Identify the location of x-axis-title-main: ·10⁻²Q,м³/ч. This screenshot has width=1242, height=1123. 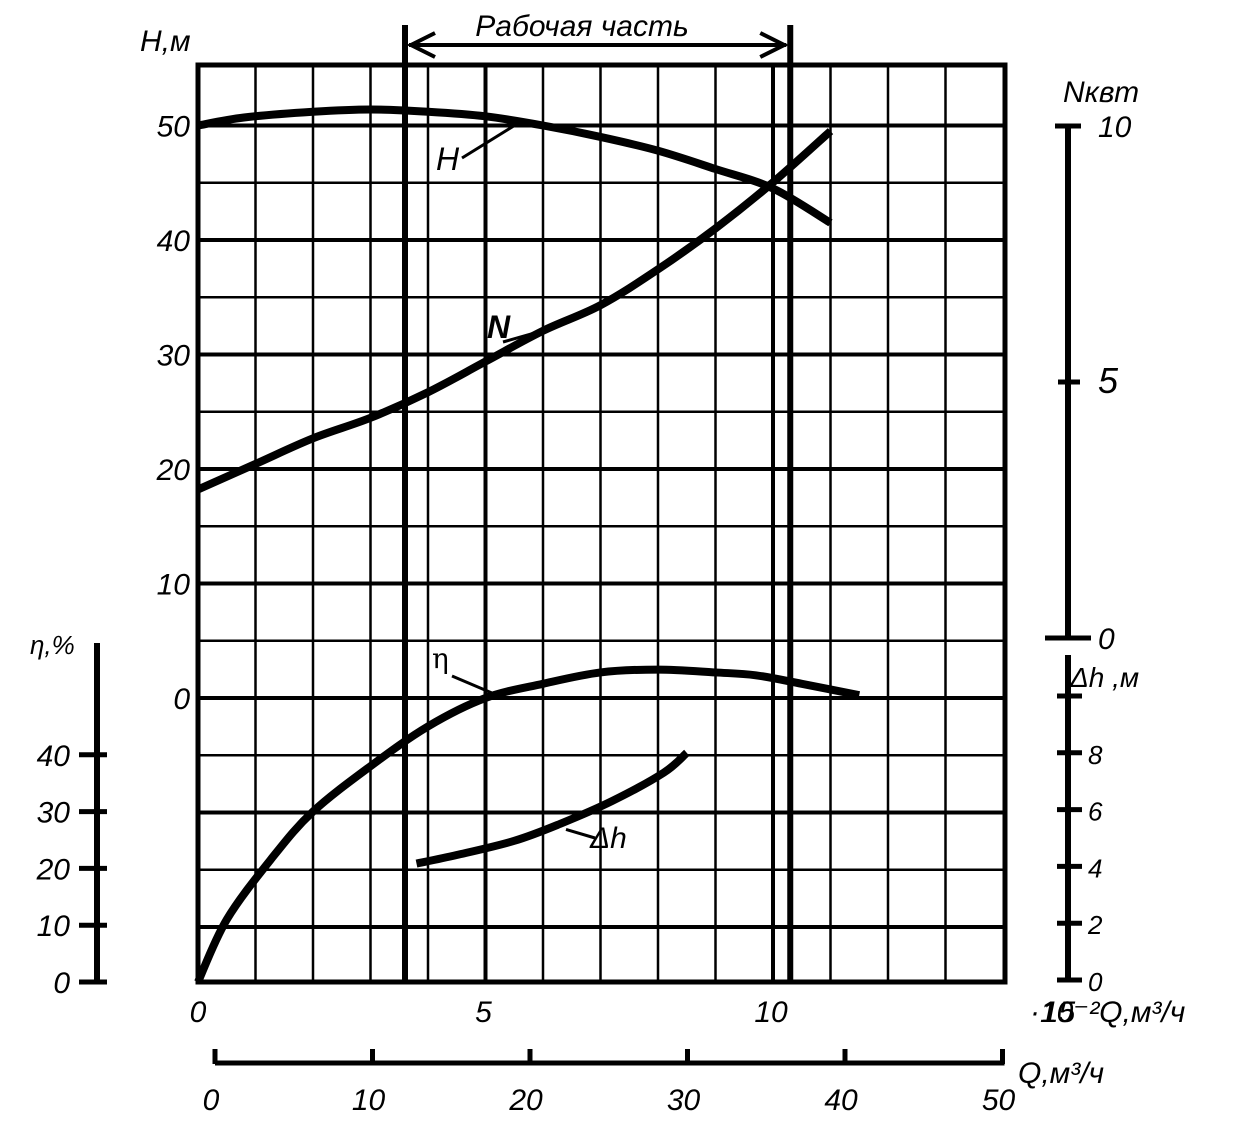
(1107, 1012).